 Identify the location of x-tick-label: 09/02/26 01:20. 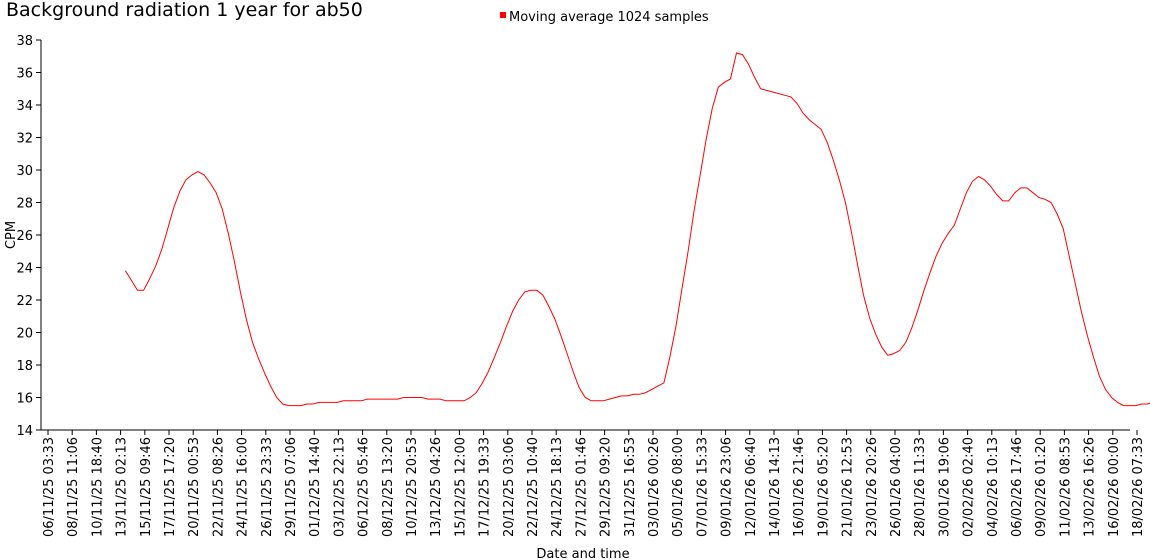
(1041, 487).